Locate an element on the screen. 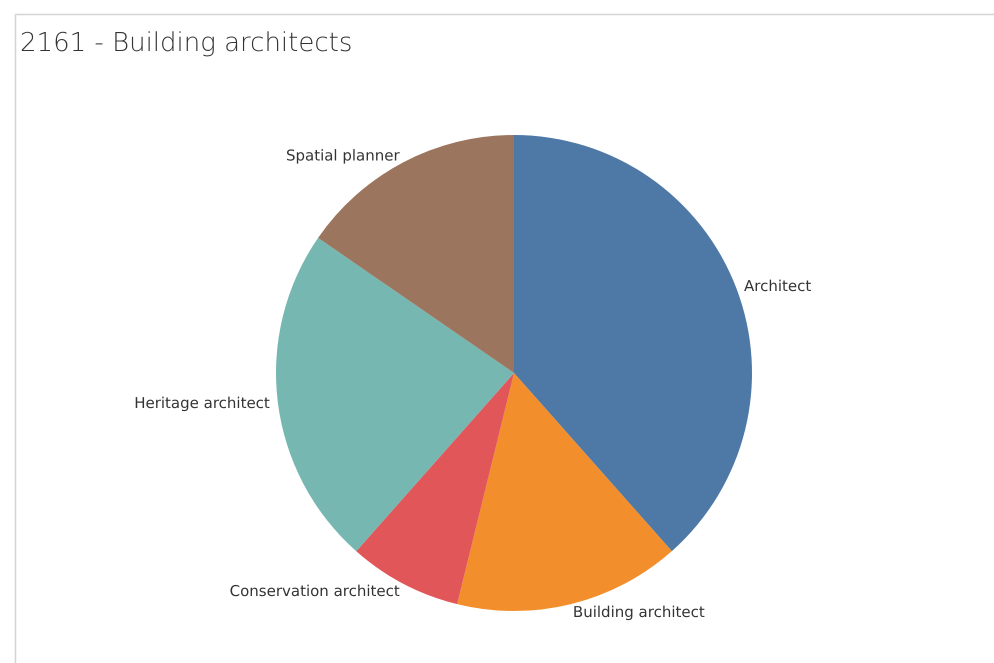 The width and height of the screenshot is (994, 663). slice-label: Architect is located at coordinates (778, 286).